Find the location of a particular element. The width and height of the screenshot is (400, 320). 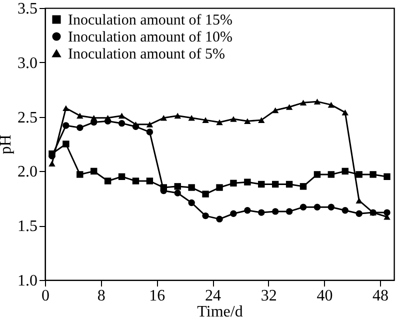

x-tick-label: 8 is located at coordinates (101, 296).